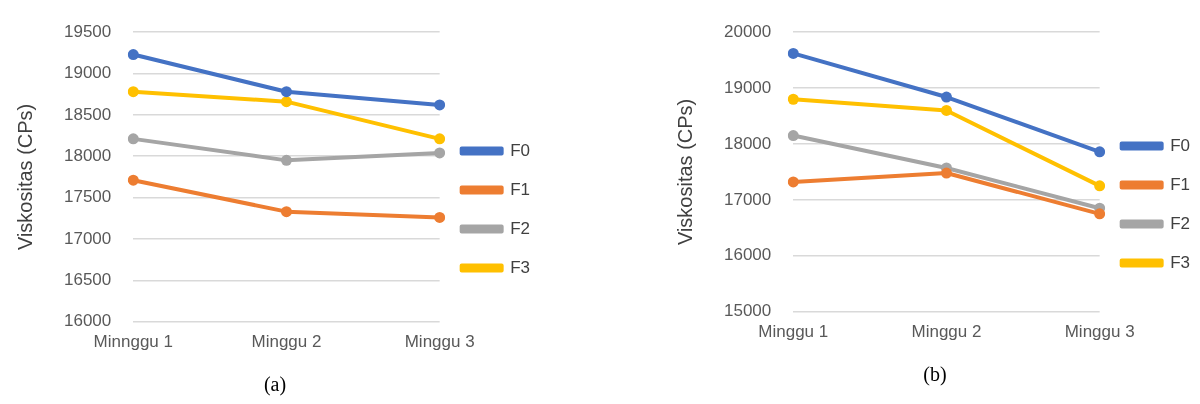 Image resolution: width=1200 pixels, height=404 pixels. I want to click on y-tick-label: 19500, so click(87, 31).